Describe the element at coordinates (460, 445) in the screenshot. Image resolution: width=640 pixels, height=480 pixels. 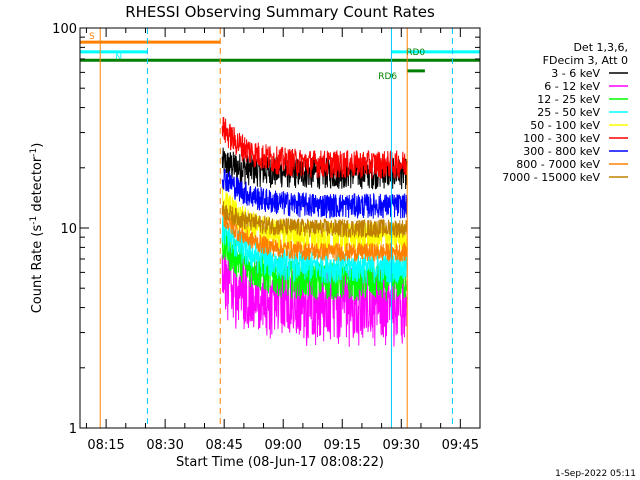
I see `x-tick-label: 09:45` at that location.